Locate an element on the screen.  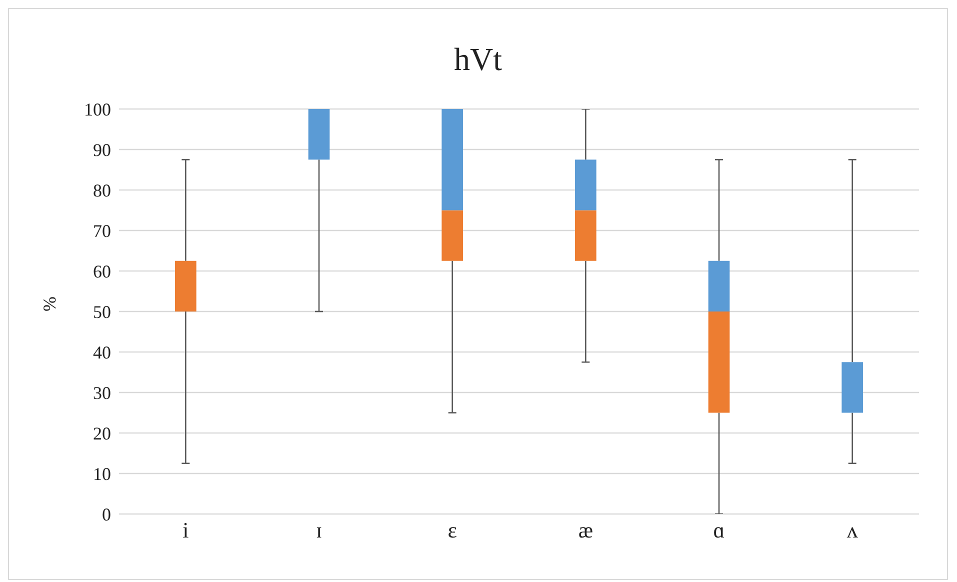
x-tick-label: i is located at coordinates (185, 530).